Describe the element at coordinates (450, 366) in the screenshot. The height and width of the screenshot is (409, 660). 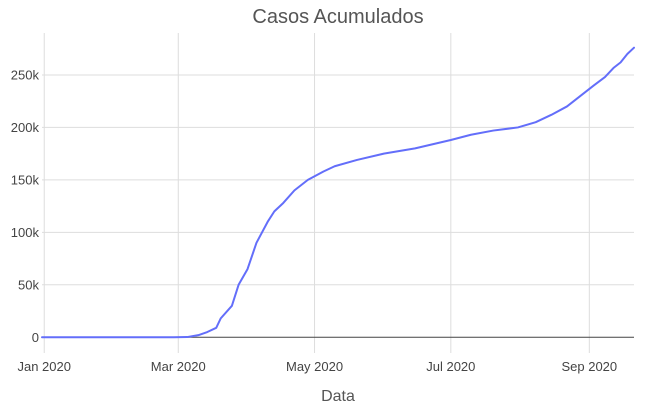
I see `x-tick-label: Jul 2020` at that location.